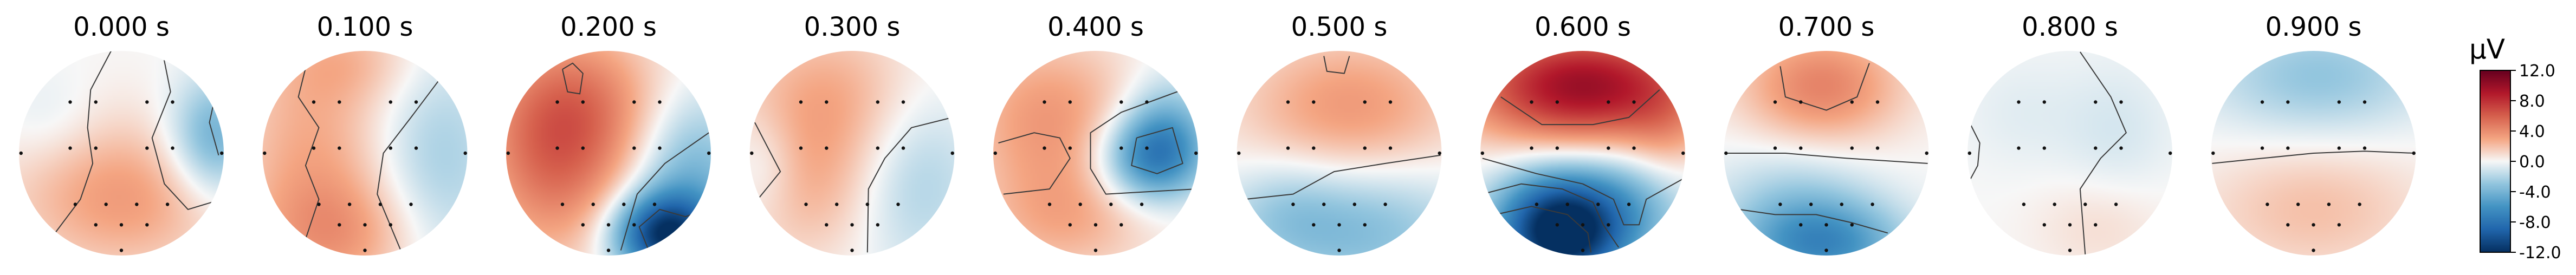 This screenshot has width=2576, height=275. Describe the element at coordinates (1095, 27) in the screenshot. I see `panel-title: 0.400 s` at that location.